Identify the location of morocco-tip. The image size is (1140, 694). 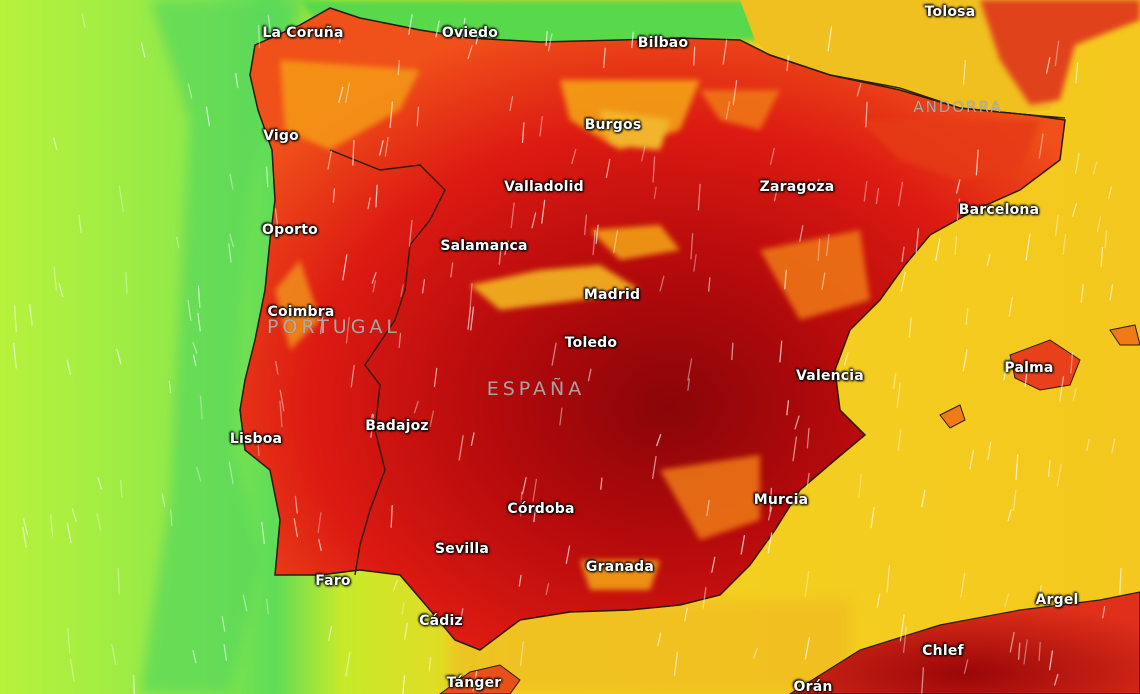
(480, 679).